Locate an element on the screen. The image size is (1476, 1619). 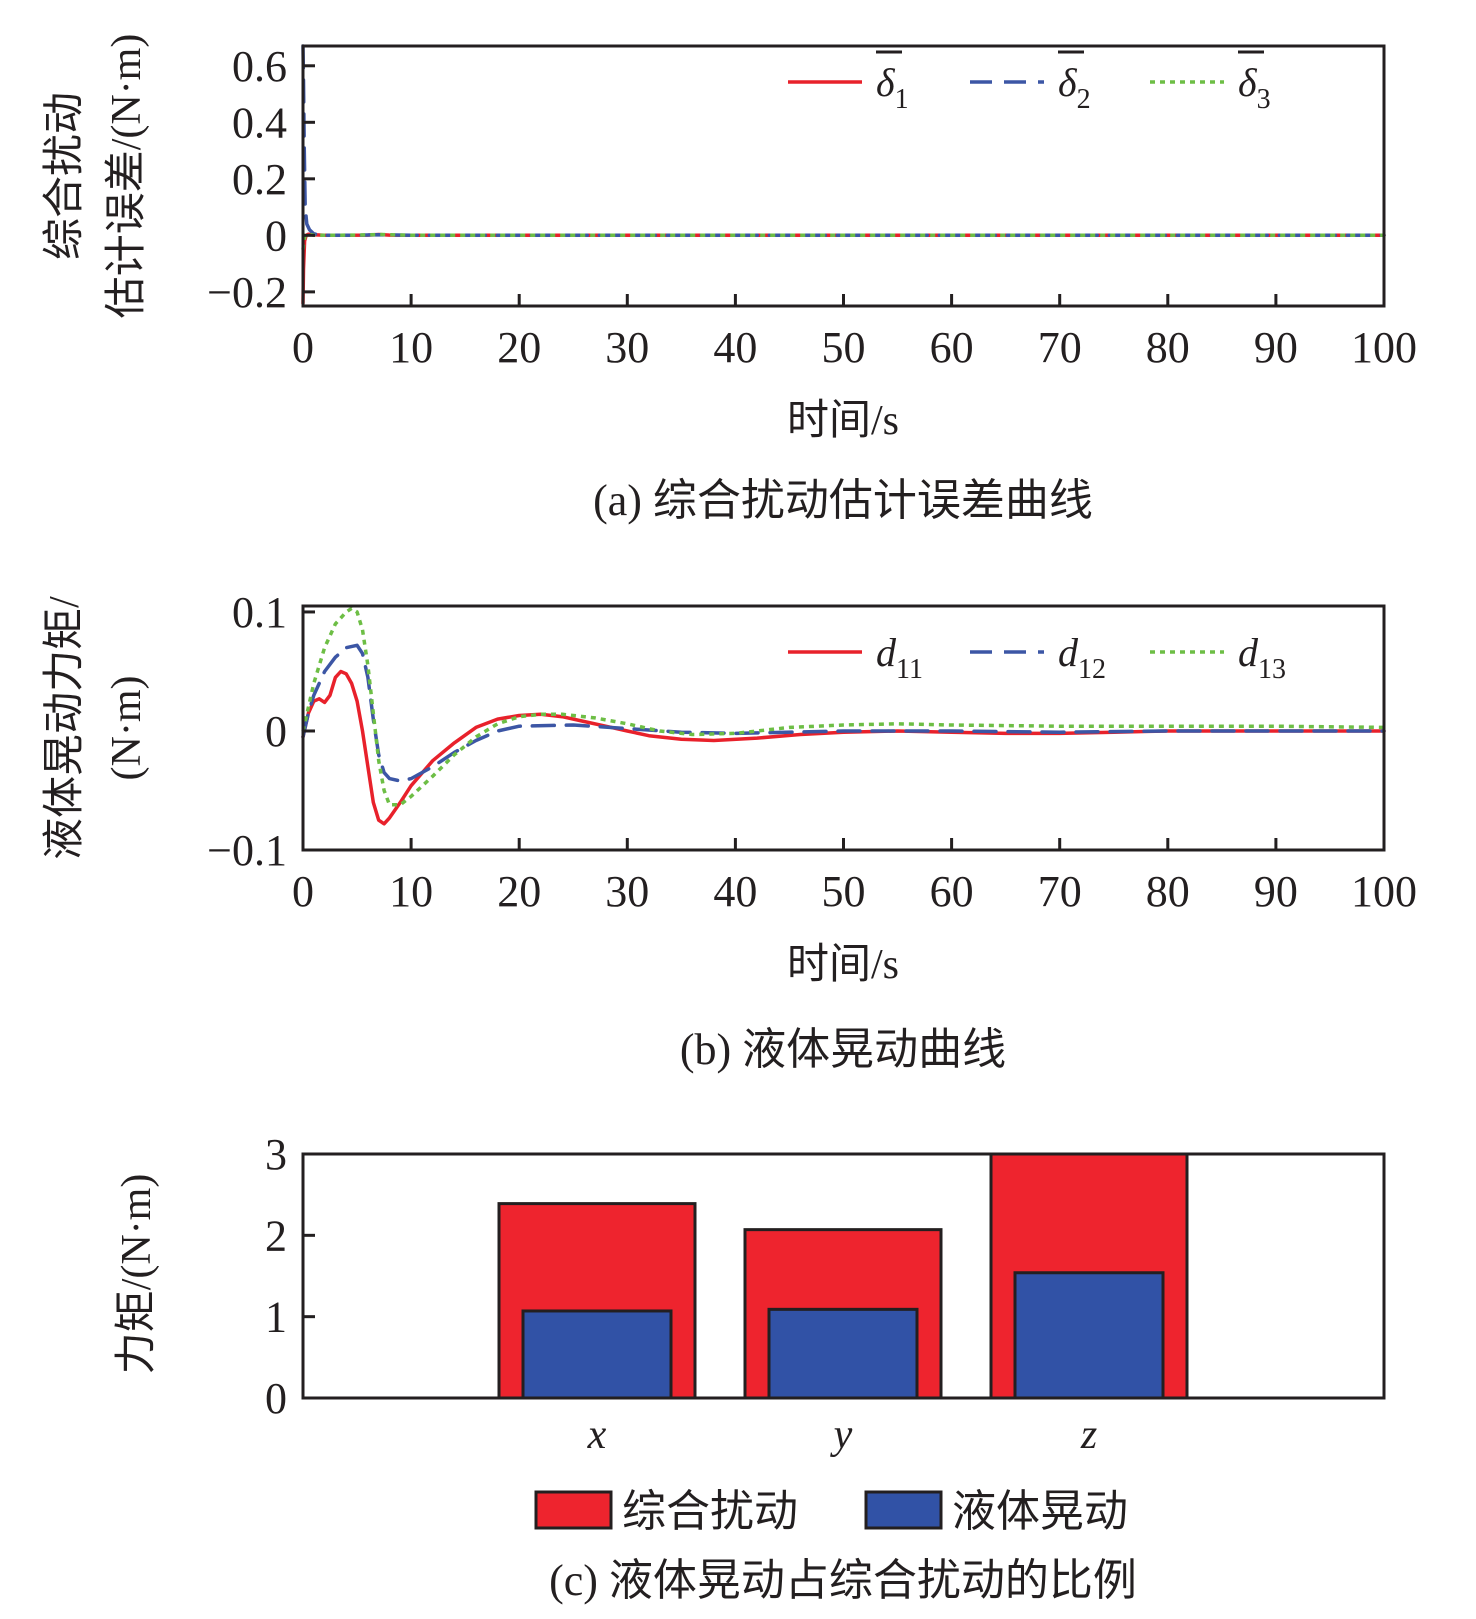
panel-c-y-tick-label: 2 is located at coordinates (276, 1235).